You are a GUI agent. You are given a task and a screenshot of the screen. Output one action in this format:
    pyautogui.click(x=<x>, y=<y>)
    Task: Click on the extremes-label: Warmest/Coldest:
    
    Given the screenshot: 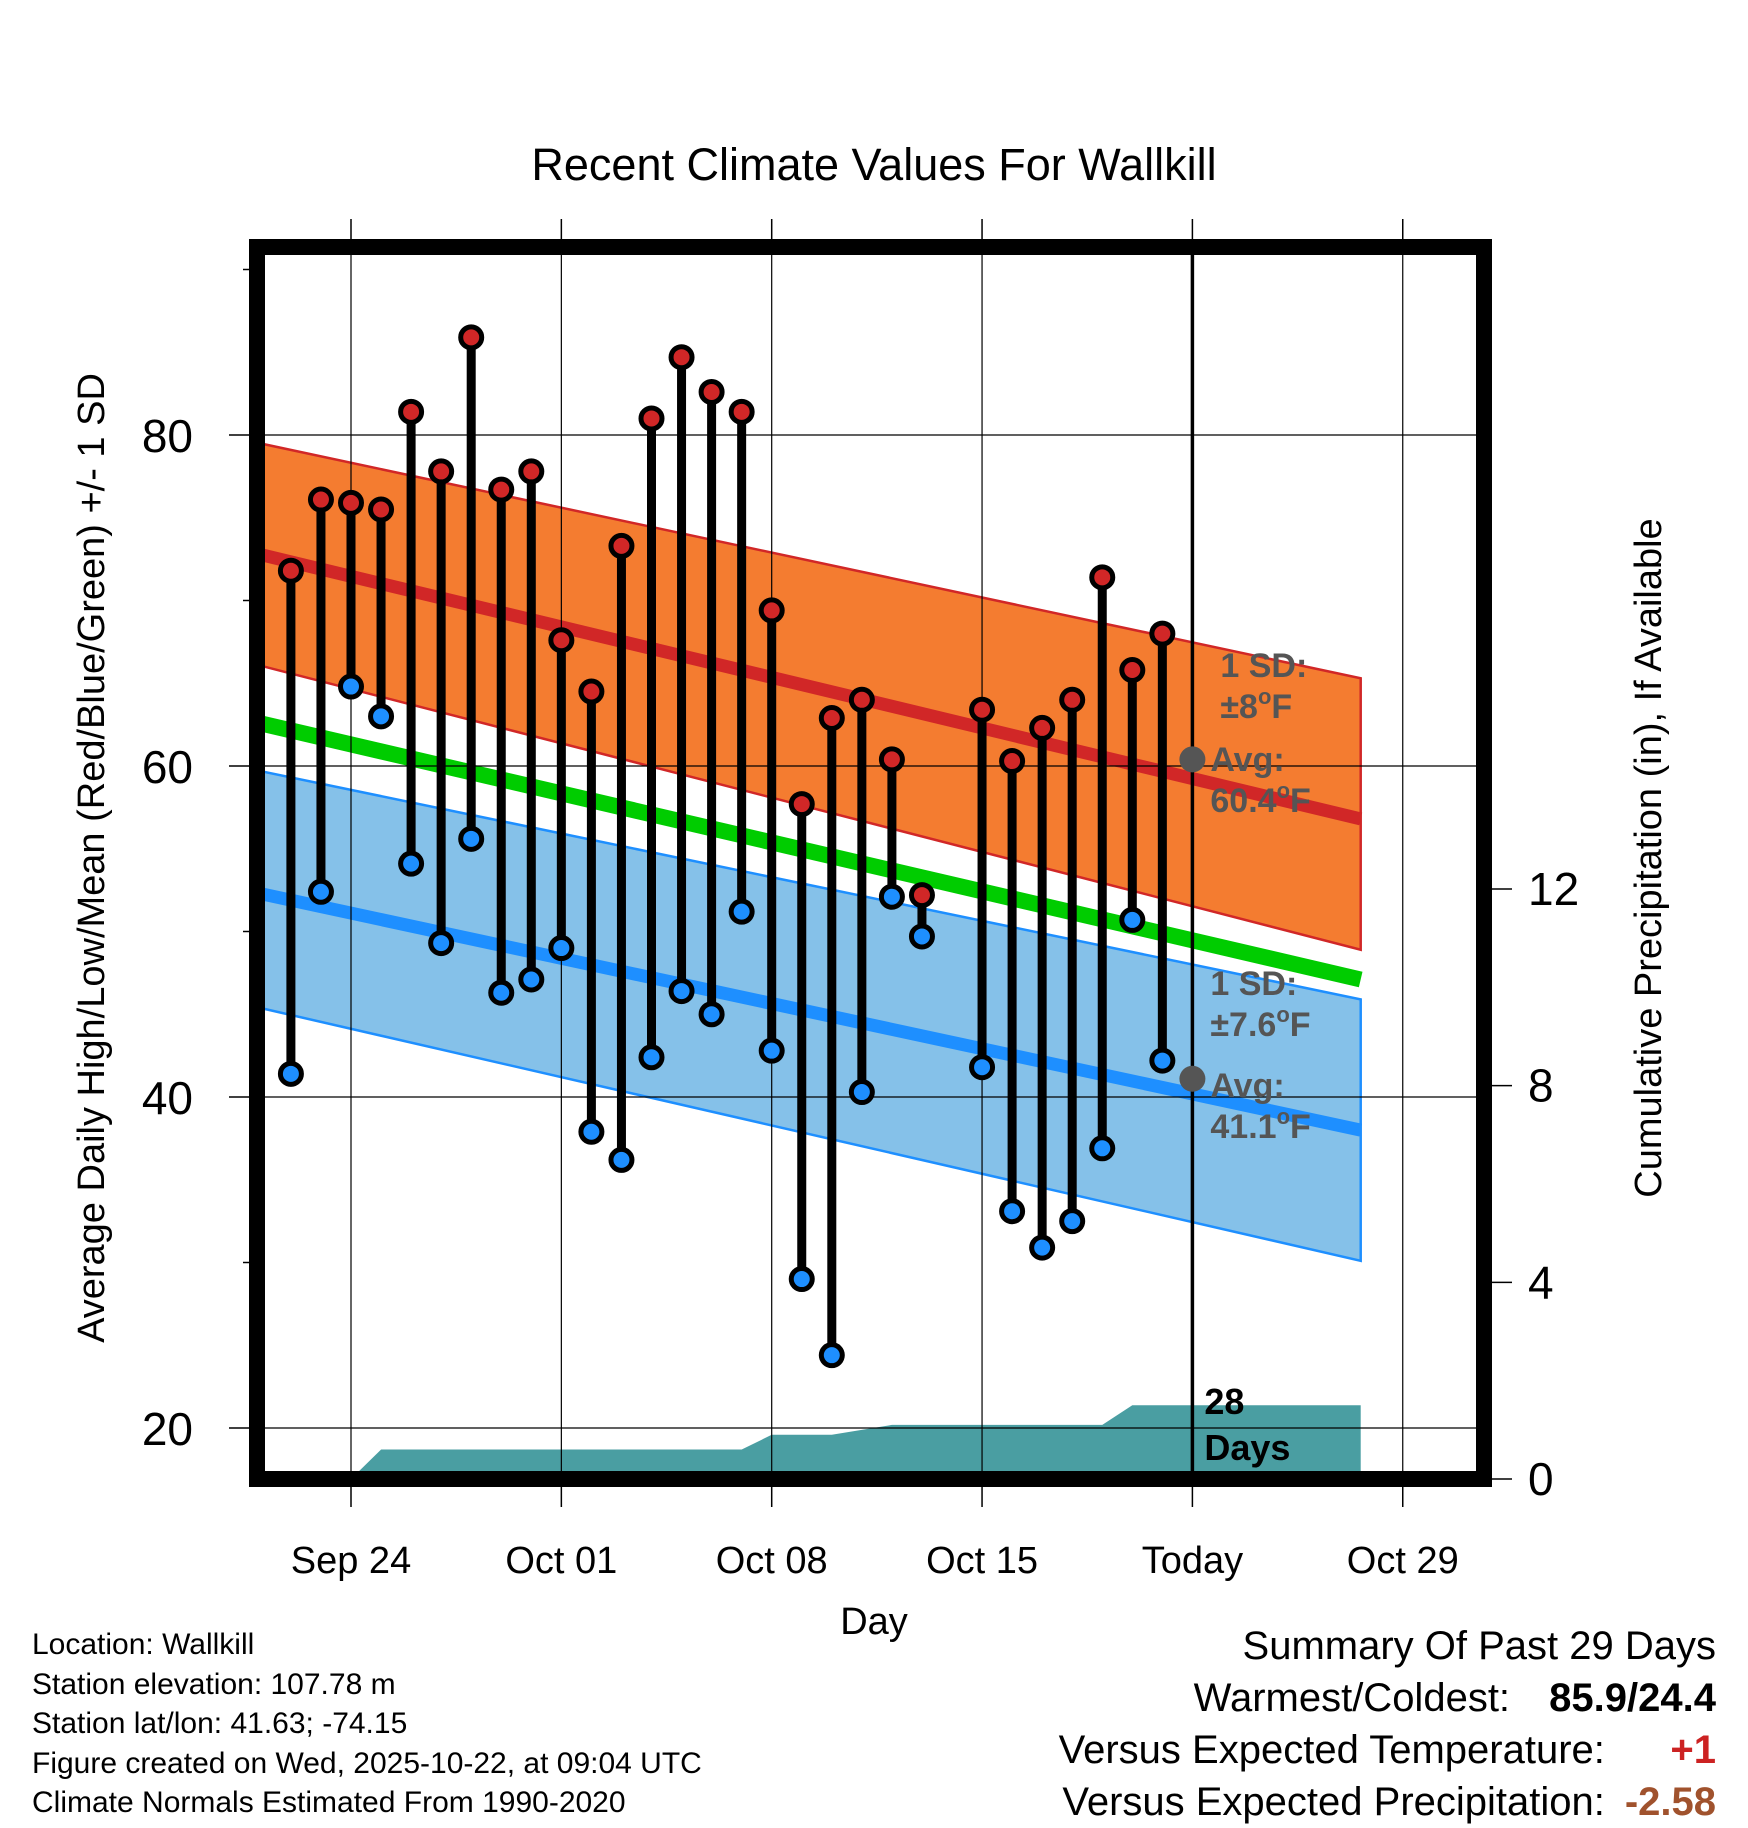 What is the action you would take?
    pyautogui.click(x=1352, y=1698)
    